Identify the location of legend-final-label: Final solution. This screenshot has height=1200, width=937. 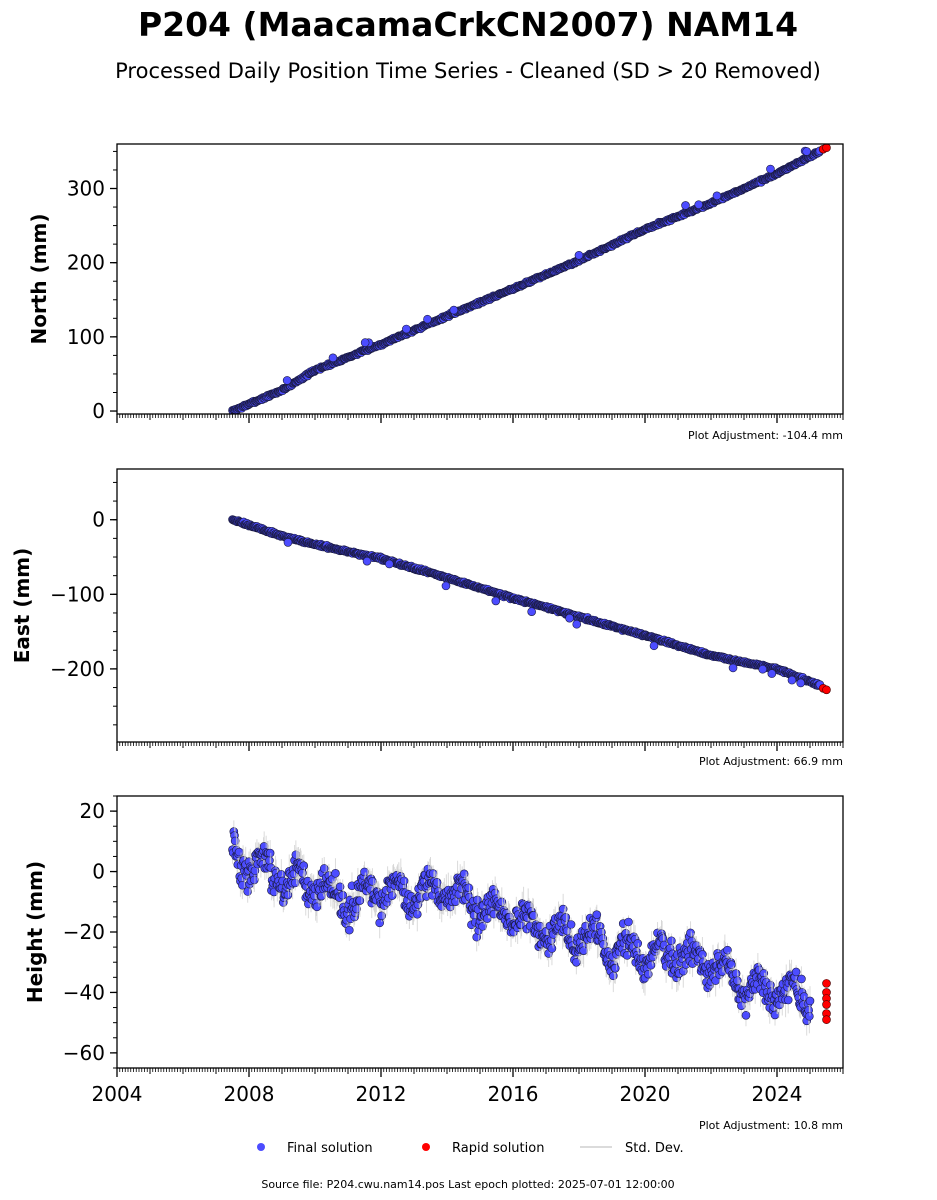
(330, 1148).